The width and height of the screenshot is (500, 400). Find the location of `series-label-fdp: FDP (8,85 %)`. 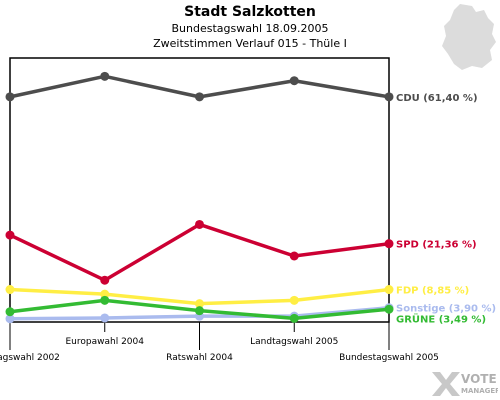

series-label-fdp: FDP (8,85 %) is located at coordinates (432, 291).